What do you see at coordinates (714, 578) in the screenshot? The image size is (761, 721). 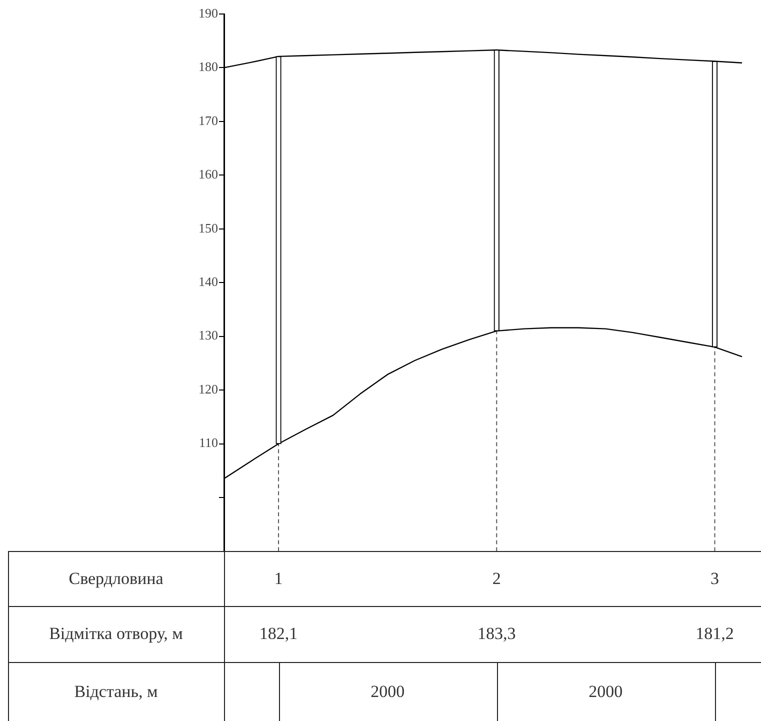 I see `x-tick-label: 3` at bounding box center [714, 578].